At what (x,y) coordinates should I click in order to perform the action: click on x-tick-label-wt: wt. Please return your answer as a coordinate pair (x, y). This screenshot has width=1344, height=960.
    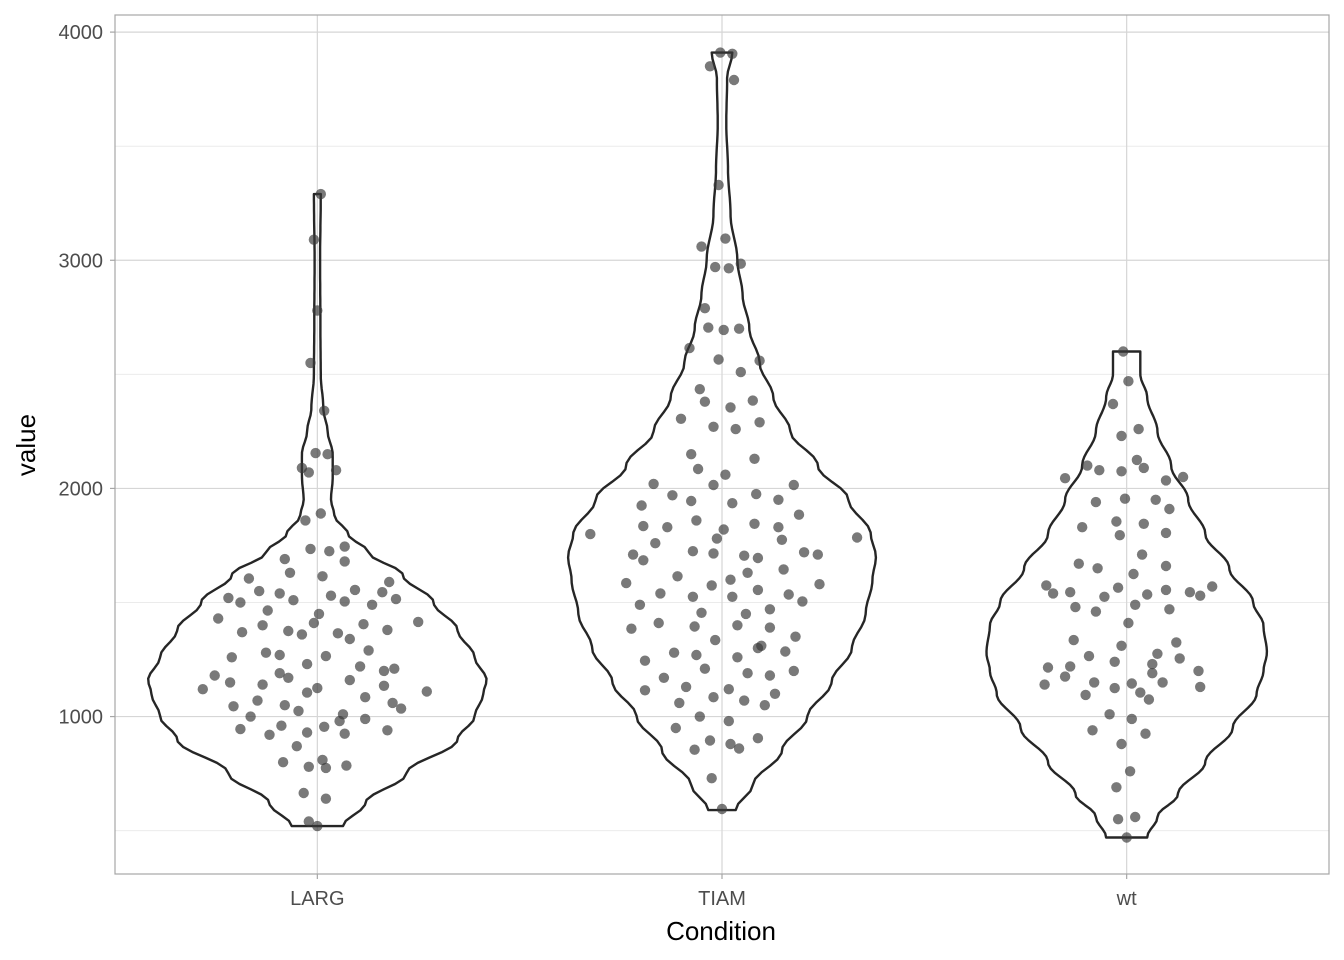
    Looking at the image, I should click on (1126, 899).